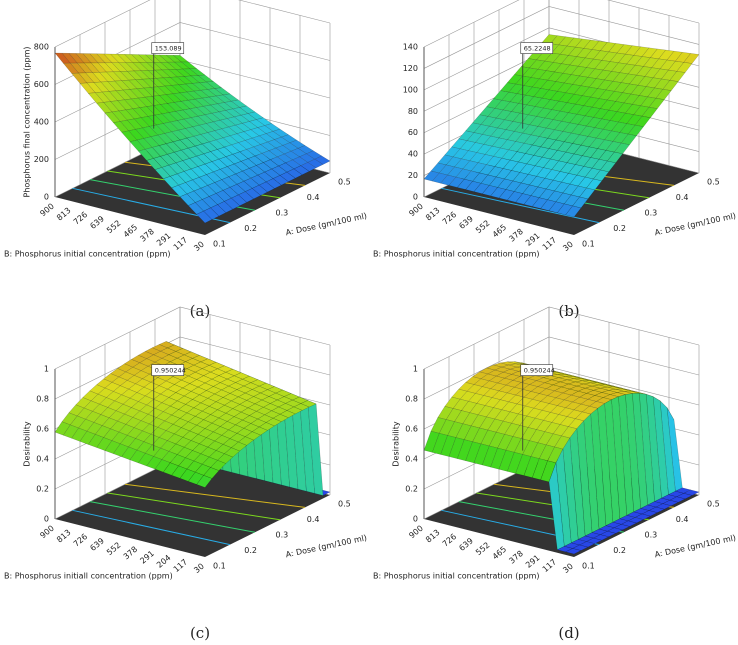  What do you see at coordinates (215, 495) in the screenshot?
I see `contour` at bounding box center [215, 495].